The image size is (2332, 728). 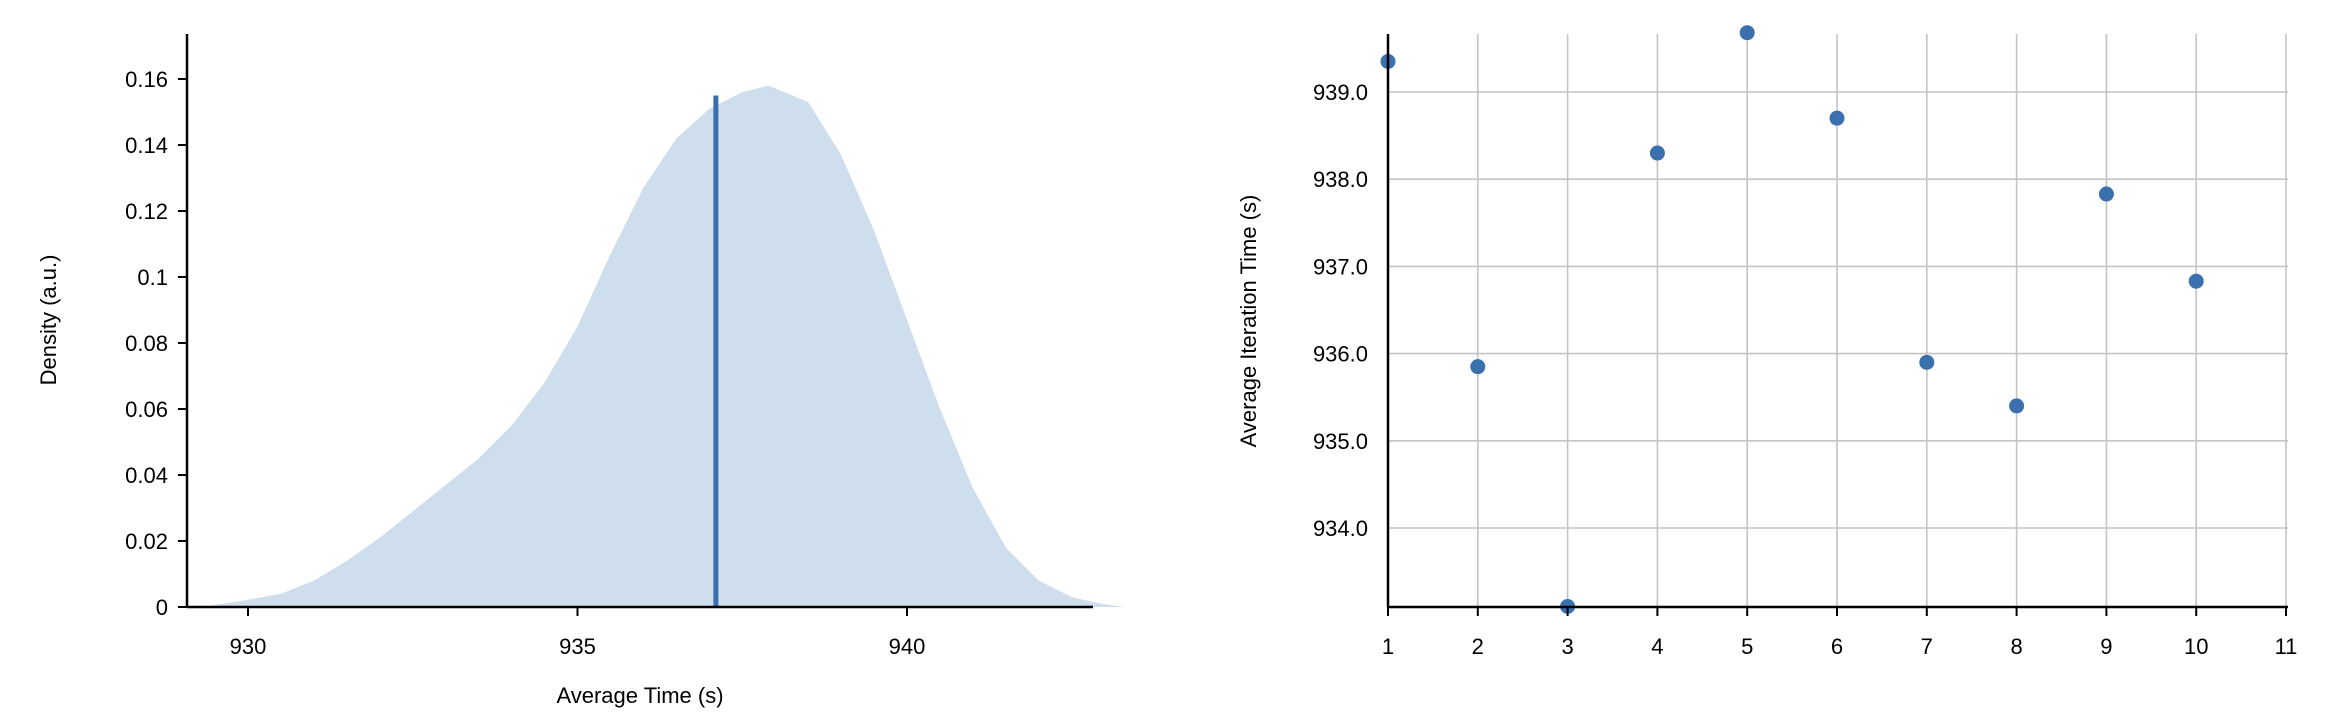 I want to click on scatter-x-tick-label: 4, so click(x=1657, y=646).